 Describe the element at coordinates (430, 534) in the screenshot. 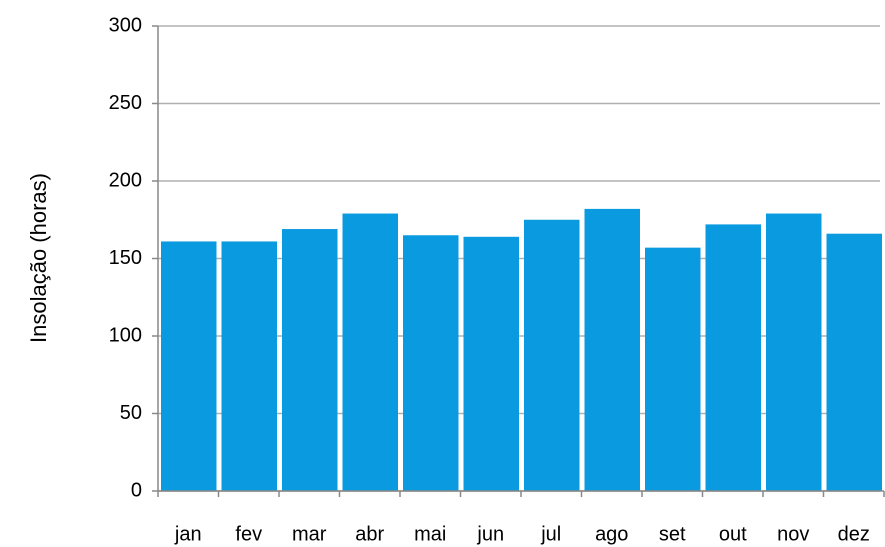

I see `x-tick-label: mai` at that location.